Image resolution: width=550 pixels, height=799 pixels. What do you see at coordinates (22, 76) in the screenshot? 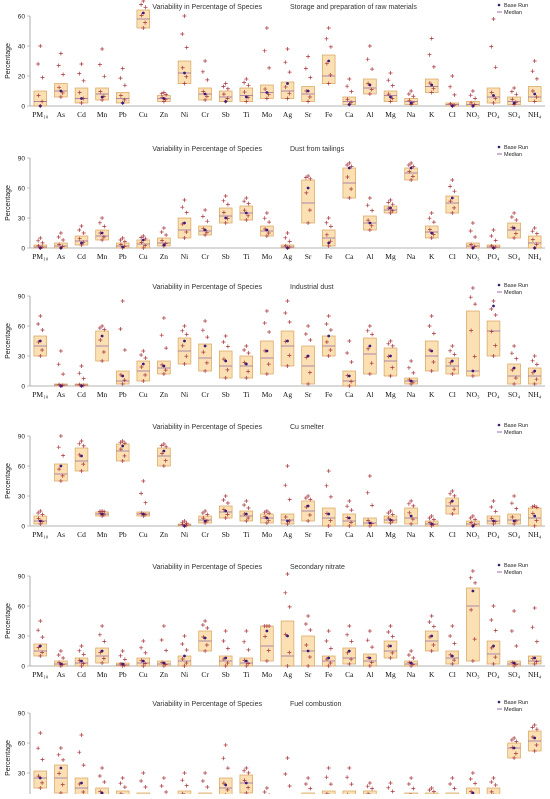
I see `y-tick-label: 20` at bounding box center [22, 76].